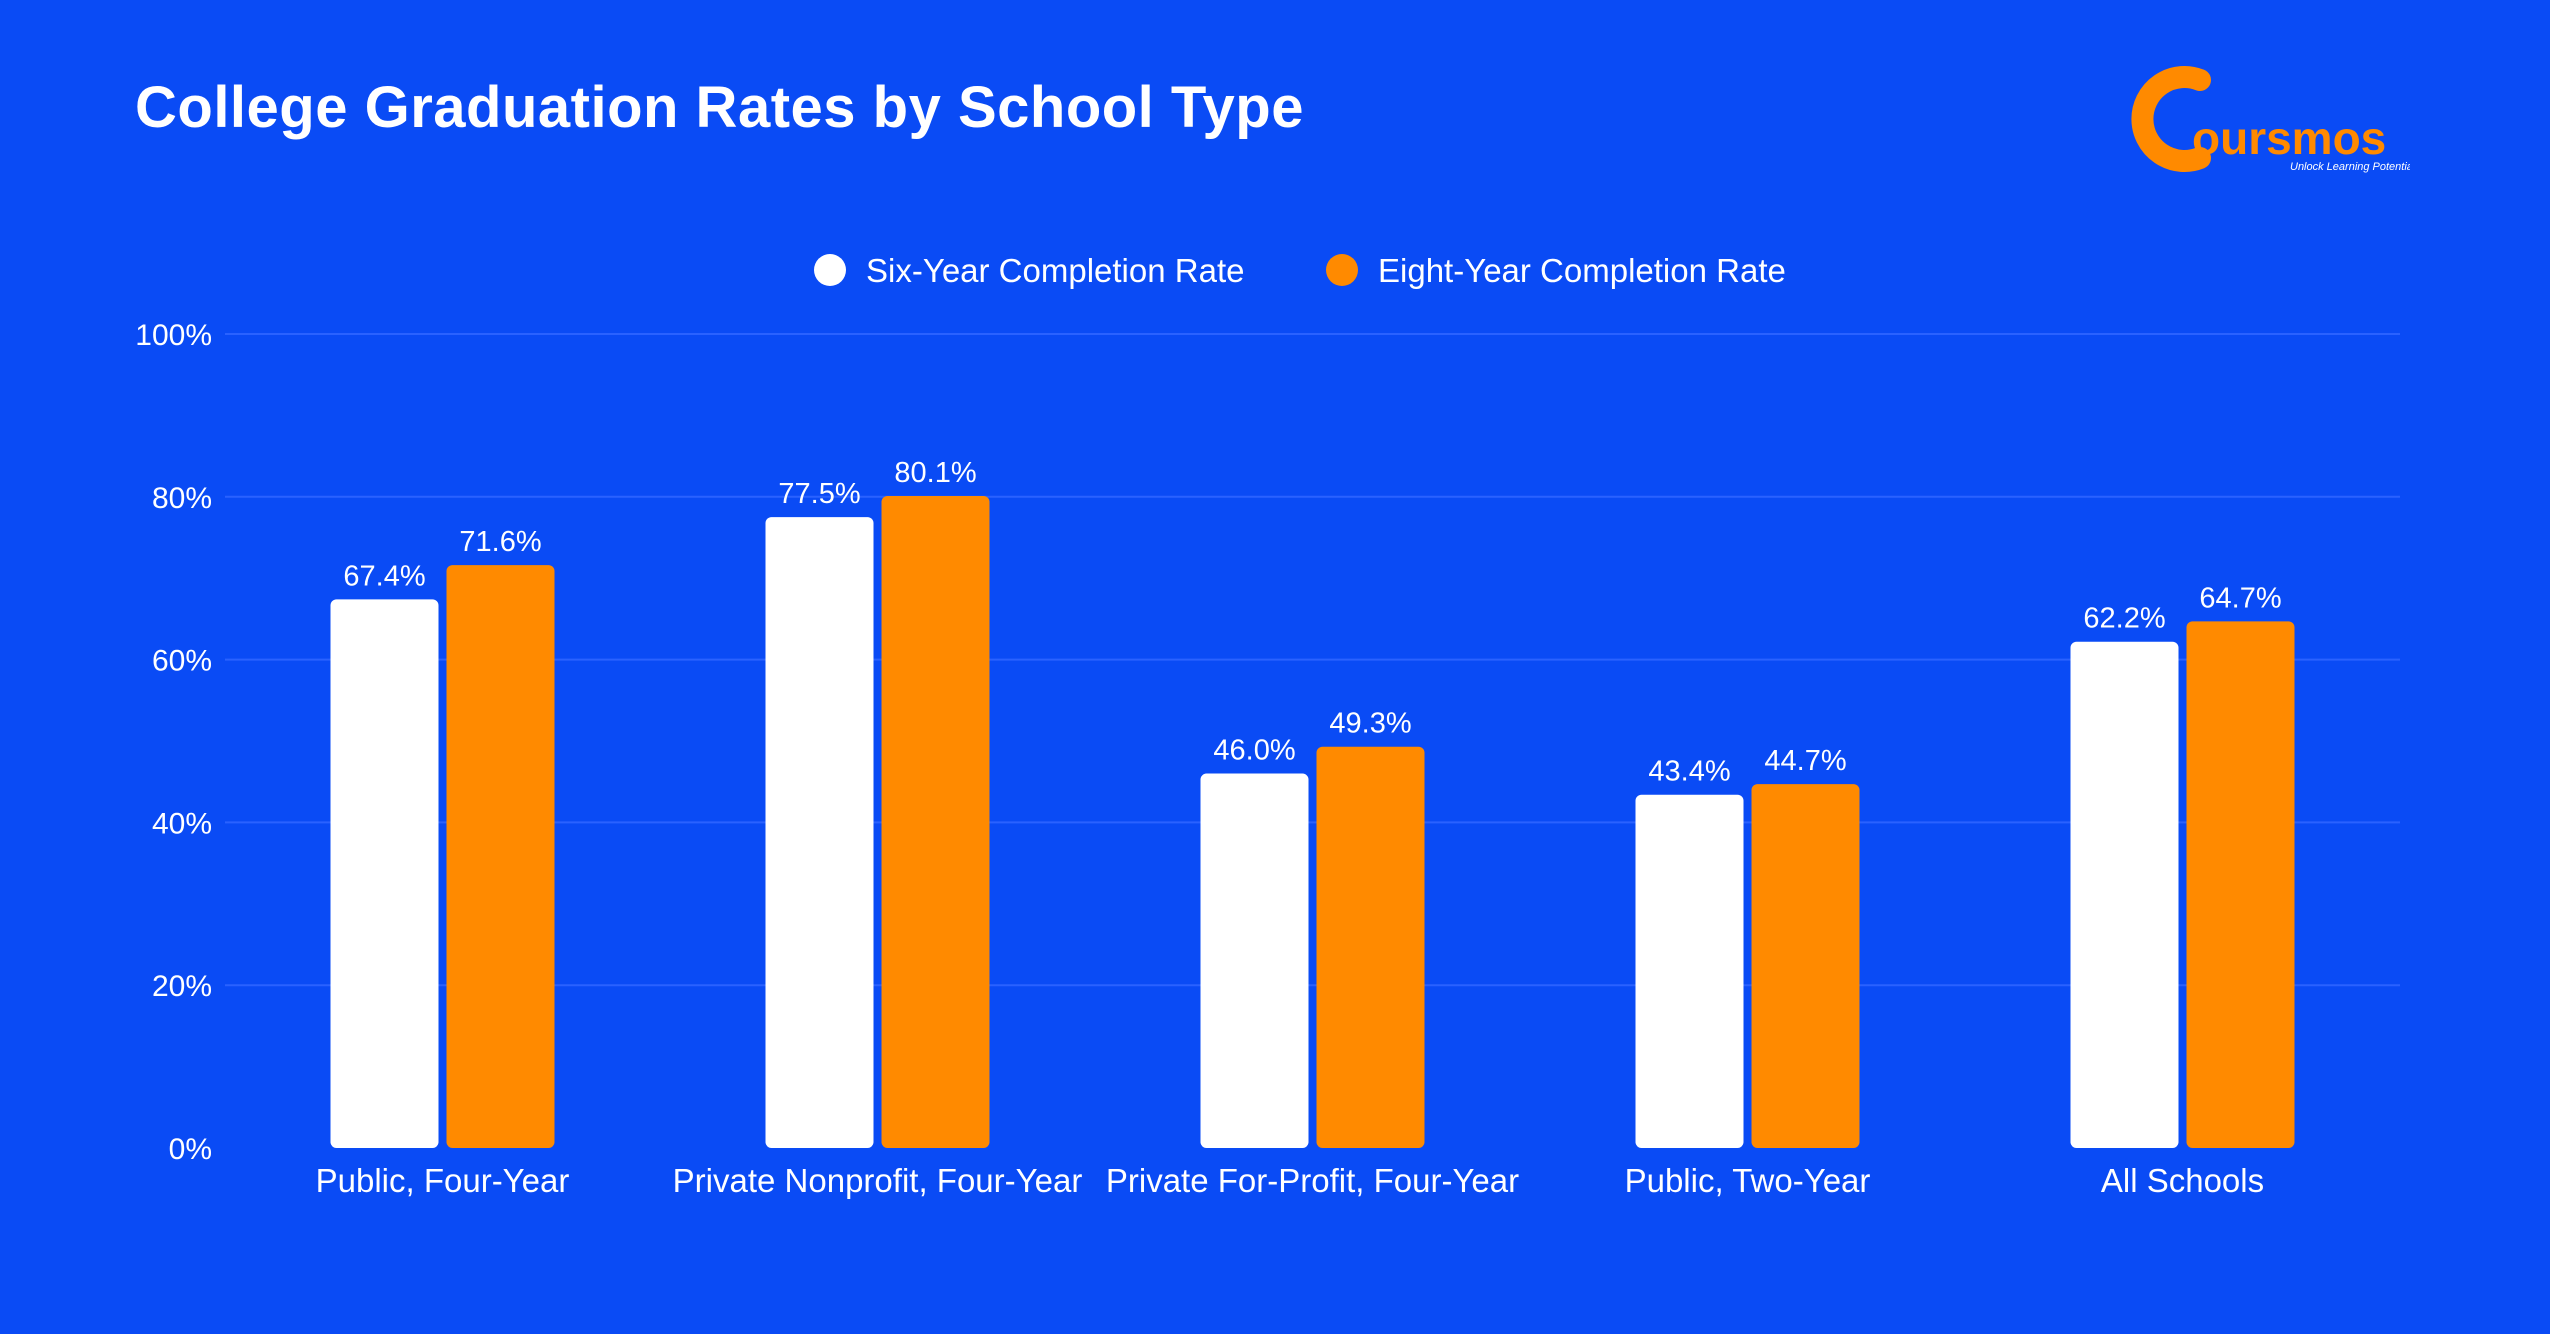 The image size is (2550, 1334). I want to click on y-tick-label: 0%, so click(190, 1149).